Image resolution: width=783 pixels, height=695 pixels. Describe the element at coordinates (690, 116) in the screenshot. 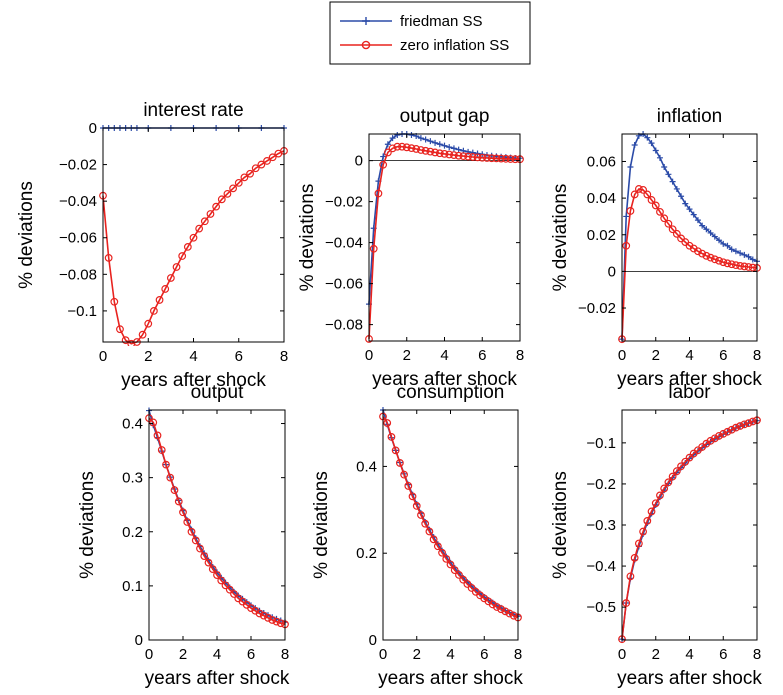

I see `panel-title: inflation` at that location.